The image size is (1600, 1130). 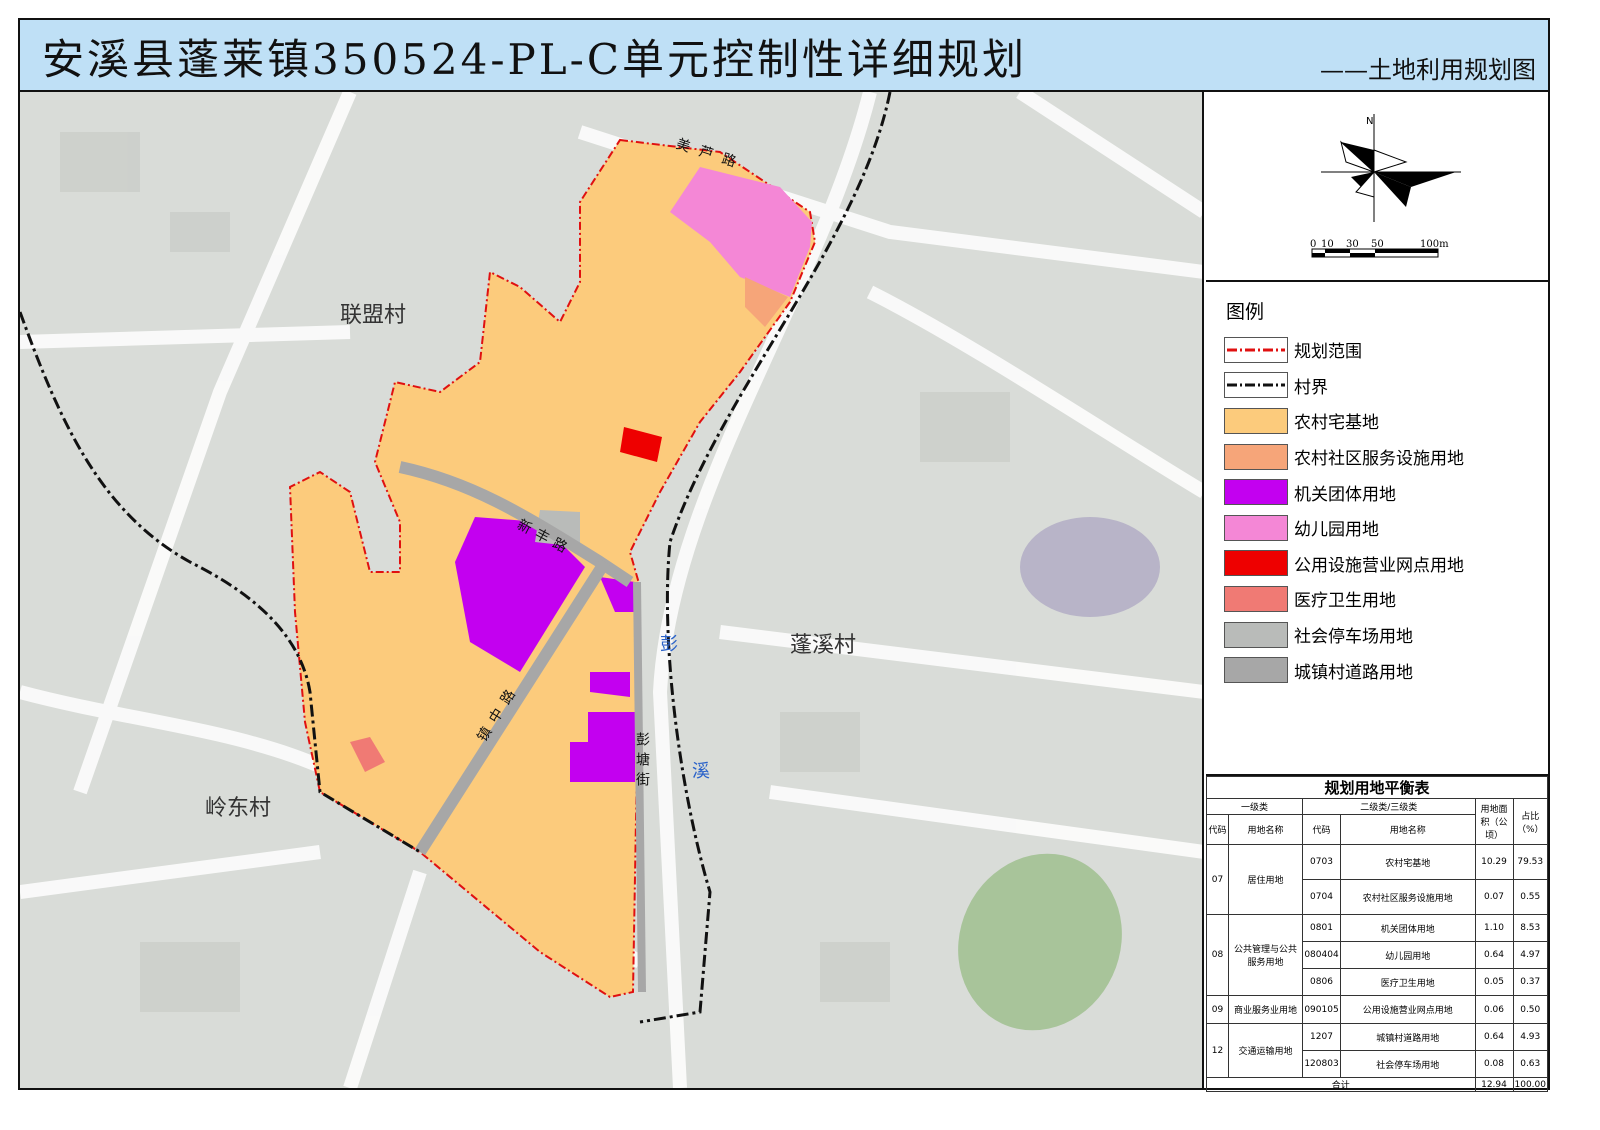 What do you see at coordinates (1090, 567) in the screenshot?
I see `sports-field-east` at bounding box center [1090, 567].